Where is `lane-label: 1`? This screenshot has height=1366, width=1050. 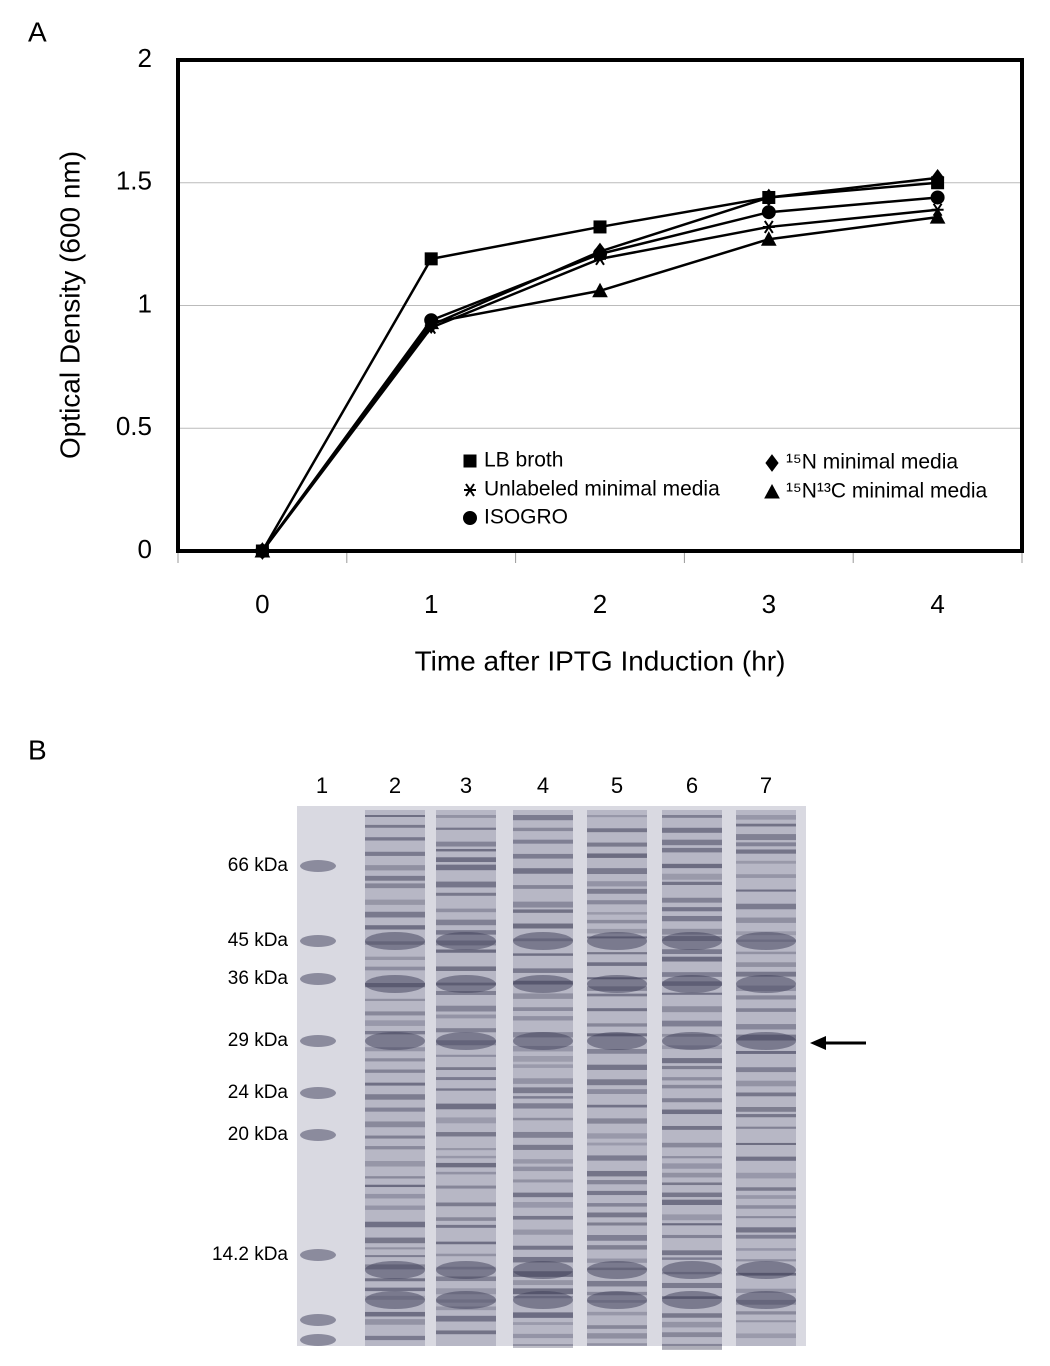 lane-label: 1 is located at coordinates (322, 785).